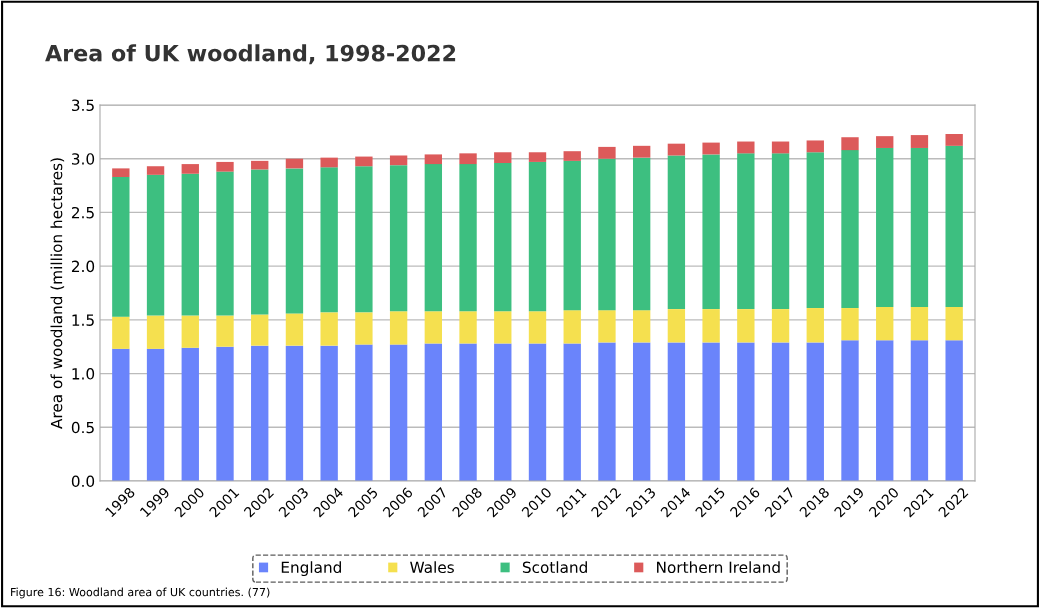 This screenshot has height=608, width=1040. Describe the element at coordinates (432, 567) in the screenshot. I see `legend-label: Wales` at that location.